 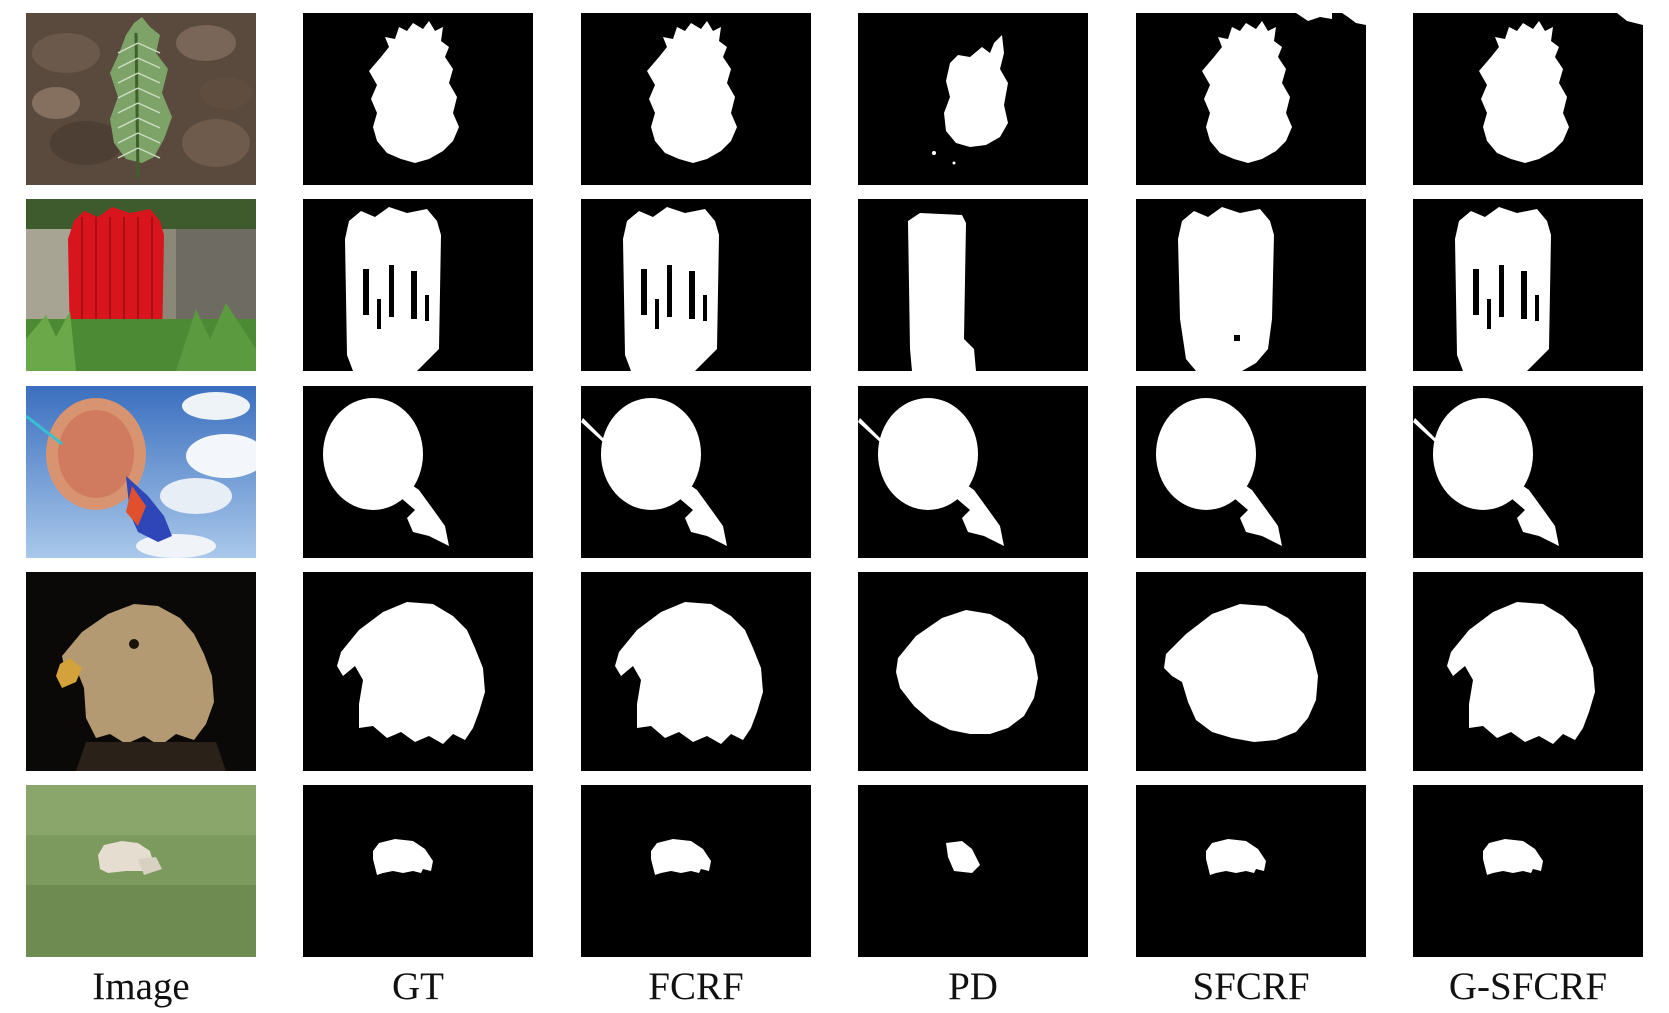 I want to click on column-label-gt: GT, so click(x=418, y=986).